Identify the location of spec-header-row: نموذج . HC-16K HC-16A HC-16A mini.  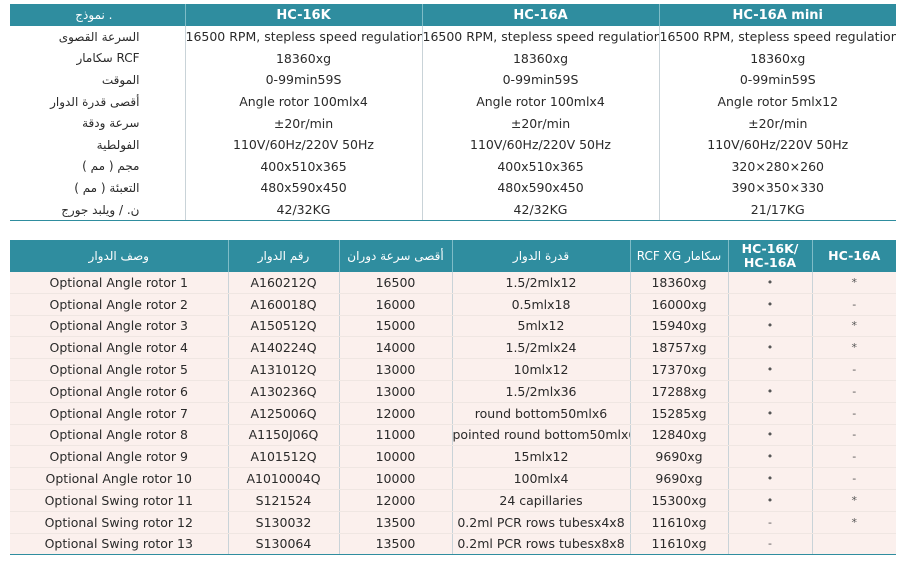
(453, 15).